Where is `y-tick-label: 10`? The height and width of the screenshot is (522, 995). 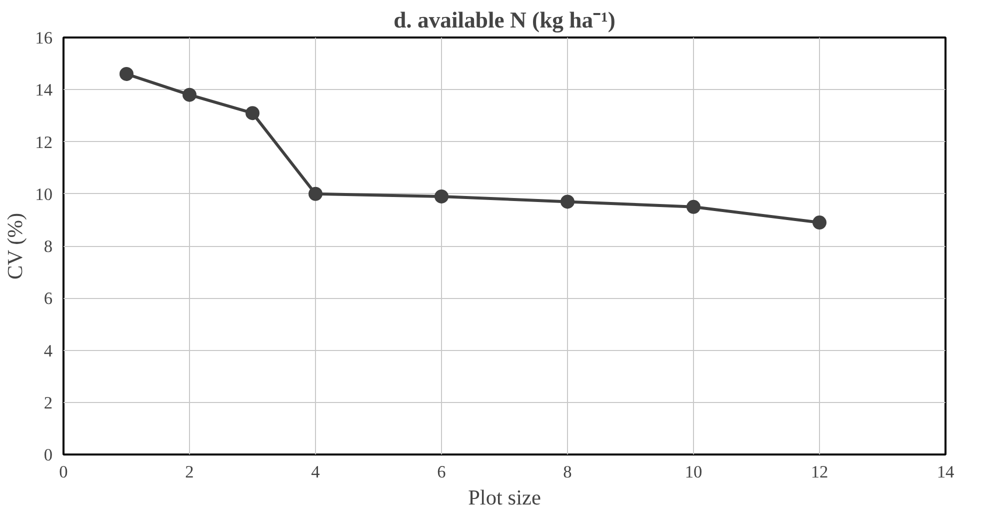 y-tick-label: 10 is located at coordinates (43, 194).